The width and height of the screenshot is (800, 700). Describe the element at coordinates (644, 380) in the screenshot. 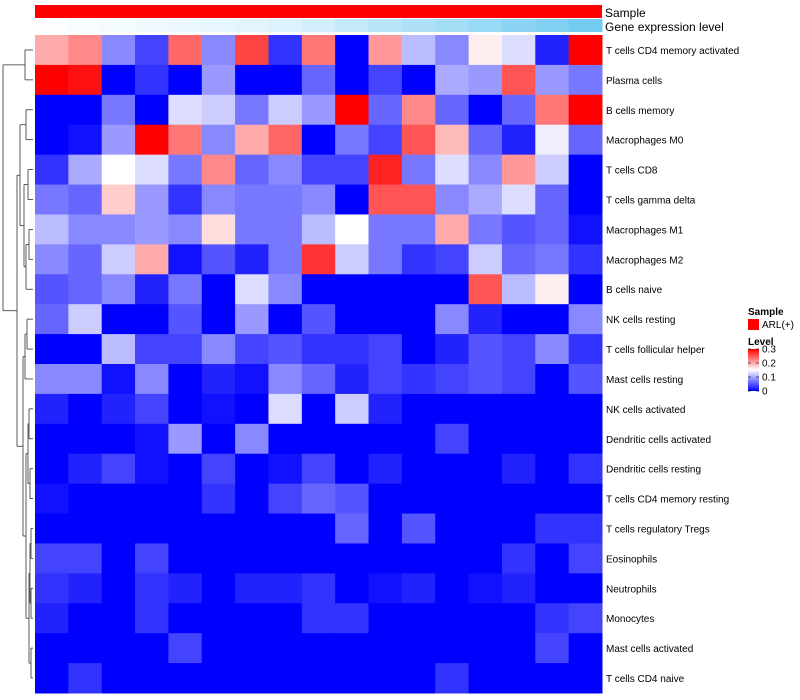

I see `row-label: Mast cells resting` at that location.